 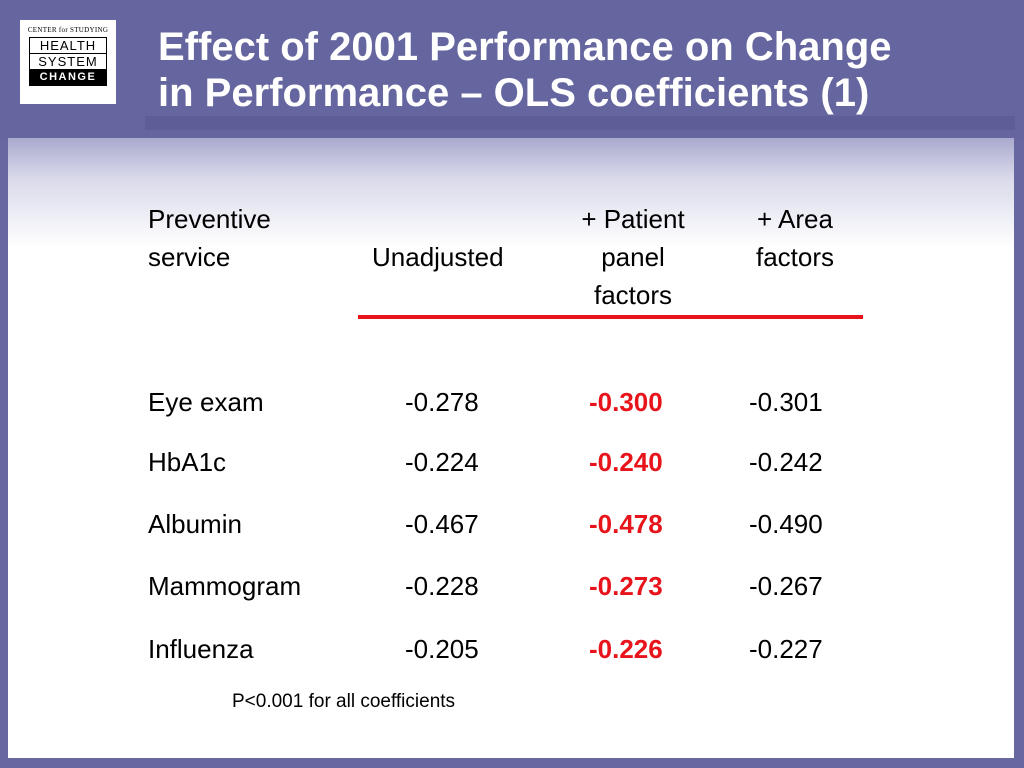 What do you see at coordinates (68, 77) in the screenshot?
I see `logo-line-change: CHANGE` at bounding box center [68, 77].